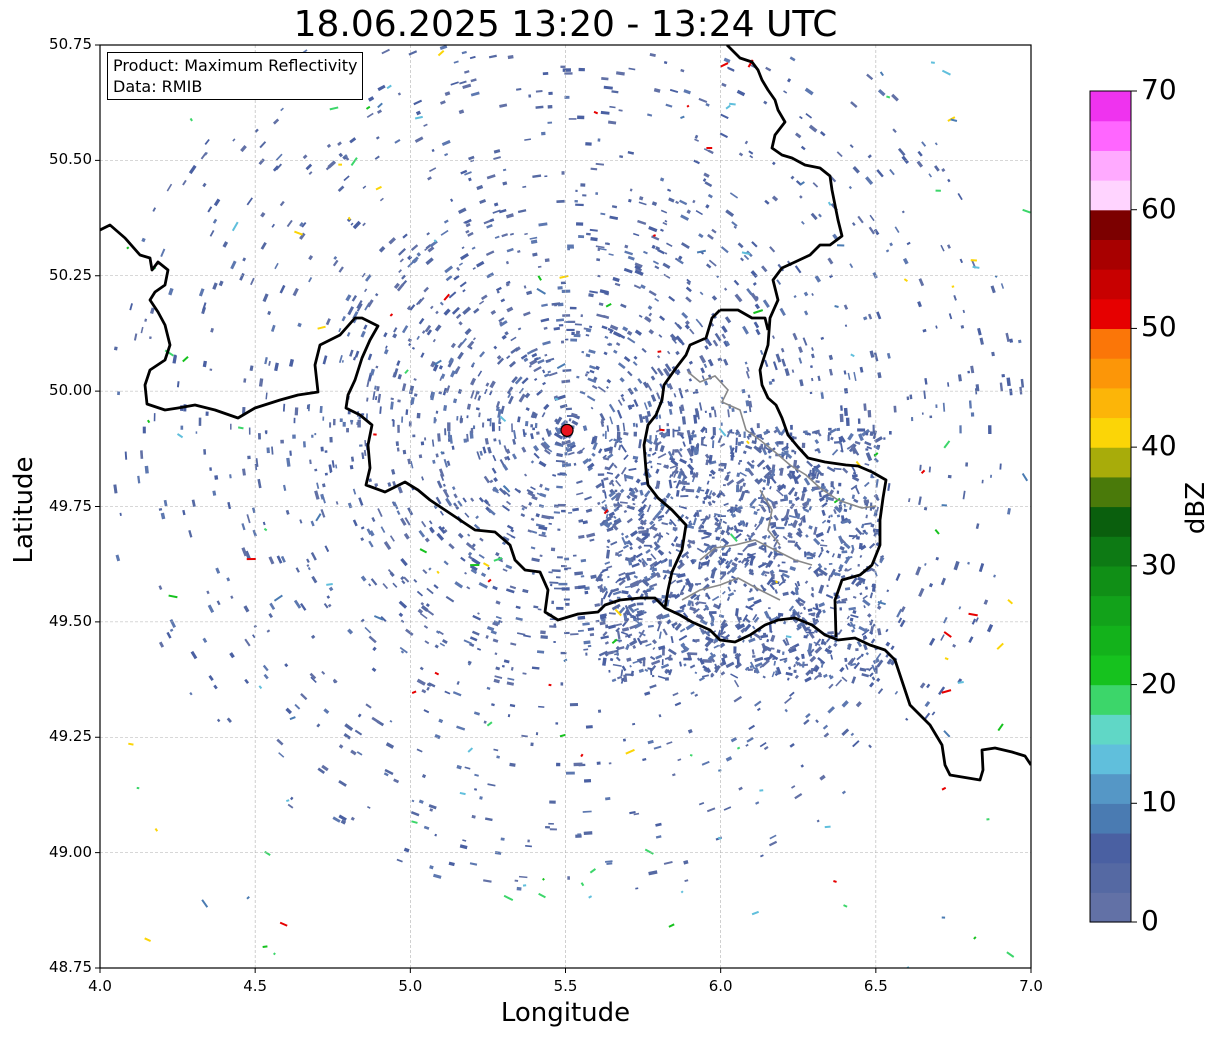  What do you see at coordinates (567, 430) in the screenshot?
I see `radar-site-marker` at bounding box center [567, 430].